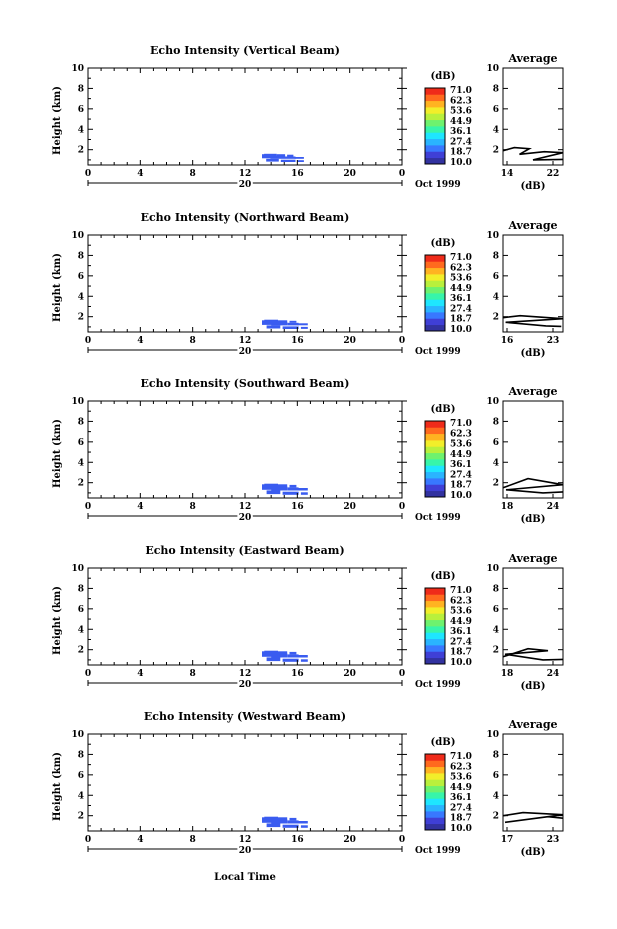  What do you see at coordinates (496, 651) in the screenshot?
I see `avg-y-tick-label: 2` at bounding box center [496, 651].